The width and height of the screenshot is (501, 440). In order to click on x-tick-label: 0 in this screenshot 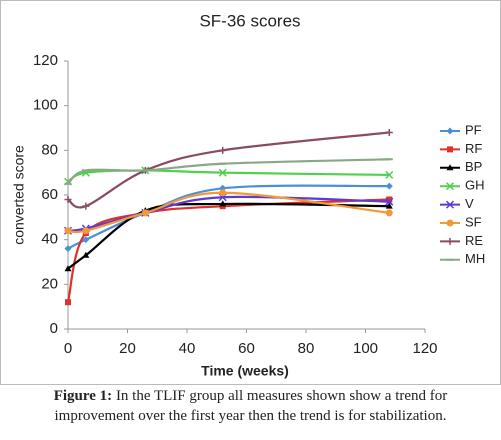, I will do `click(68, 348)`.